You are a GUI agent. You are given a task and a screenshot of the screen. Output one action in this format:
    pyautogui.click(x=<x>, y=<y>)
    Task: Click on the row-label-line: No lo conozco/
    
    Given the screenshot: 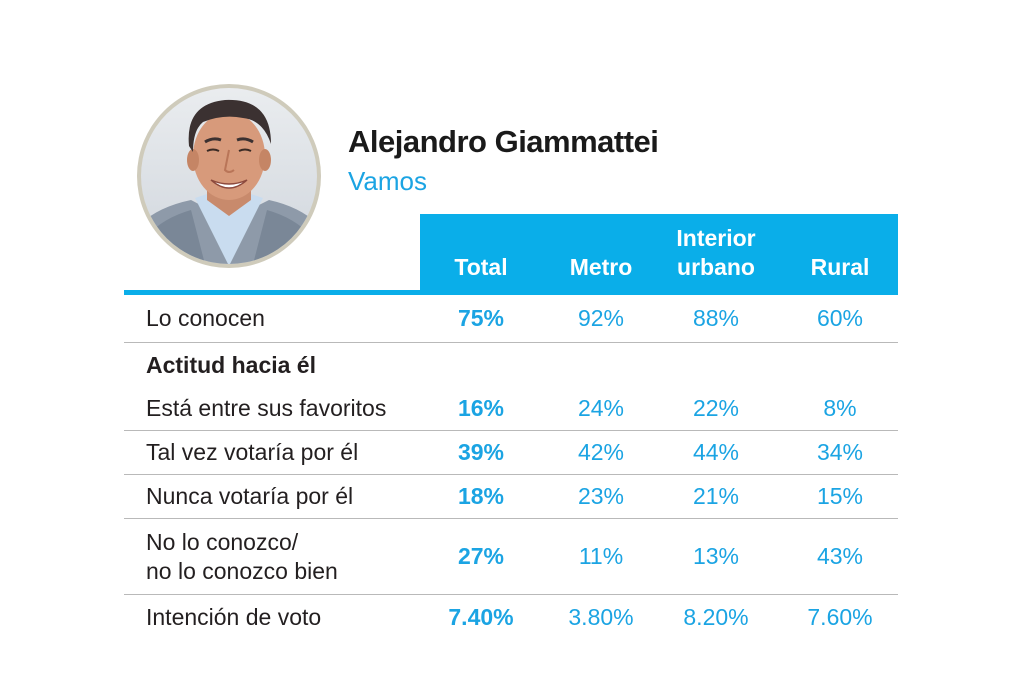 What is the action you would take?
    pyautogui.click(x=222, y=541)
    